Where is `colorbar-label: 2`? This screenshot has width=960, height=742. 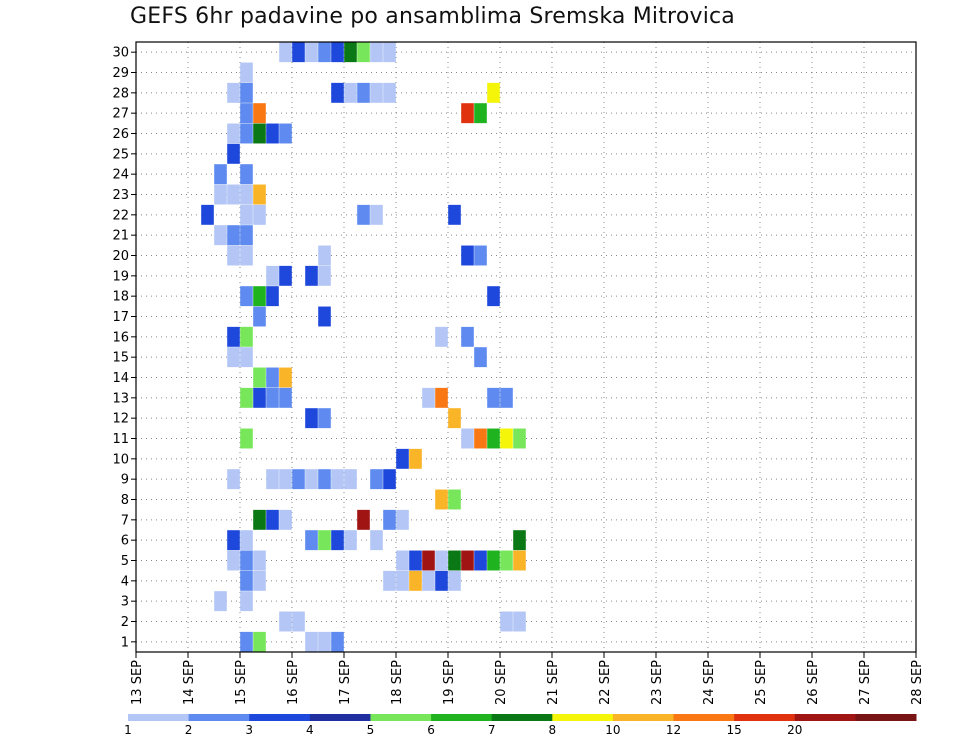 colorbar-label: 2 is located at coordinates (189, 730).